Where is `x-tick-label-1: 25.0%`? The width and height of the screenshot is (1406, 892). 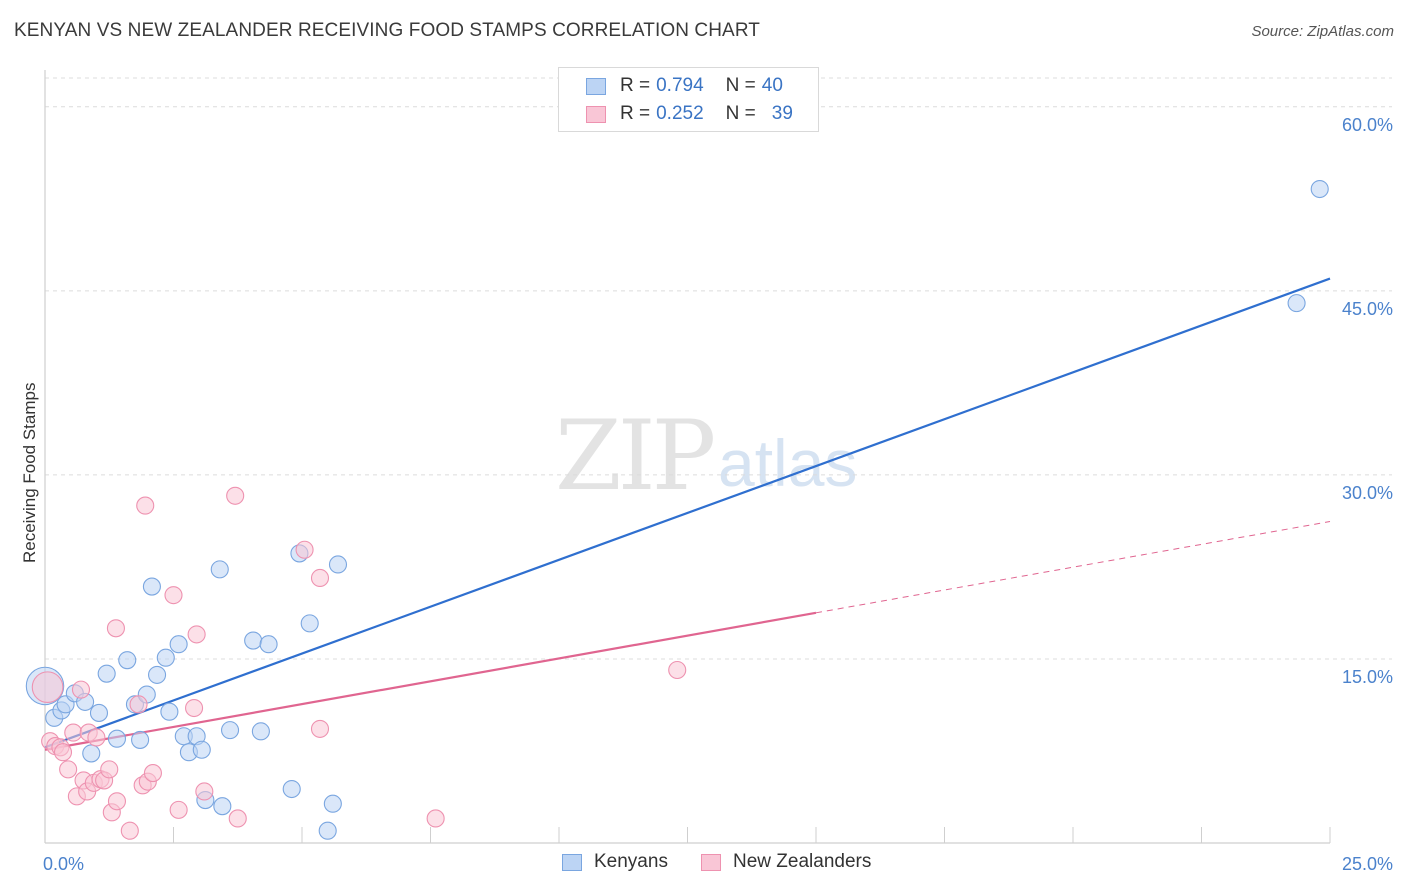 x-tick-label-1: 25.0% is located at coordinates (1367, 864).